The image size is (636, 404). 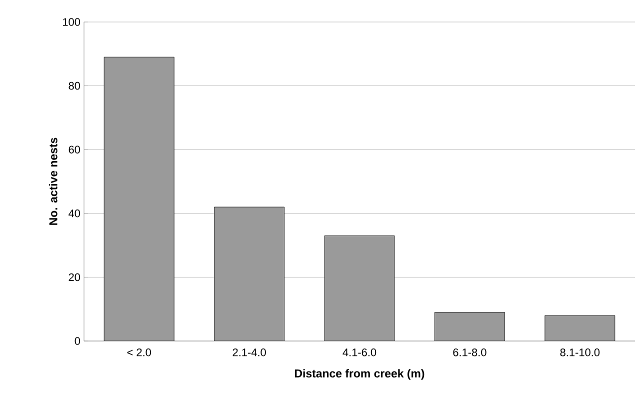 I want to click on x-tick-label: 2.1-4.0, so click(x=249, y=352).